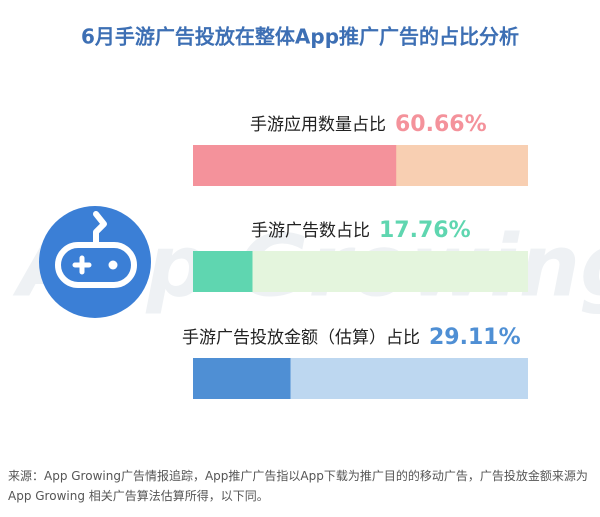 The height and width of the screenshot is (517, 600). I want to click on value-label: 60.66%, so click(441, 124).